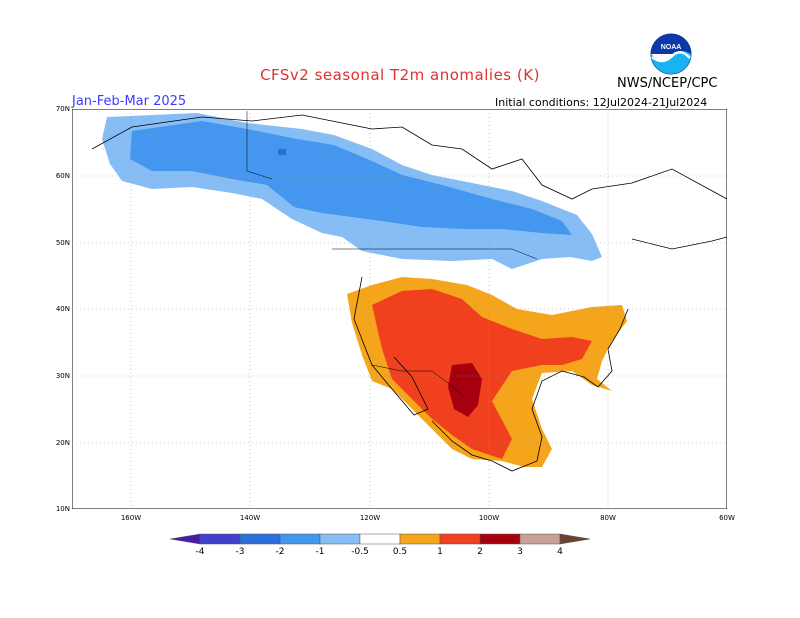 This screenshot has width=800, height=618. I want to click on colorbar-label: 1, so click(440, 552).